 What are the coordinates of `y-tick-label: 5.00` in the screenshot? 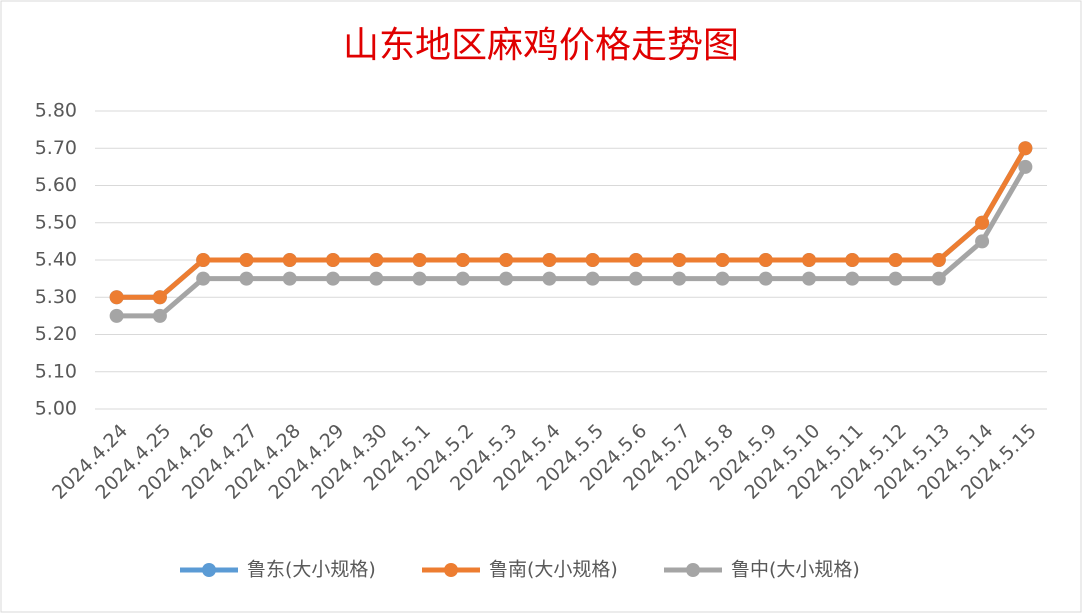 It's located at (56, 409).